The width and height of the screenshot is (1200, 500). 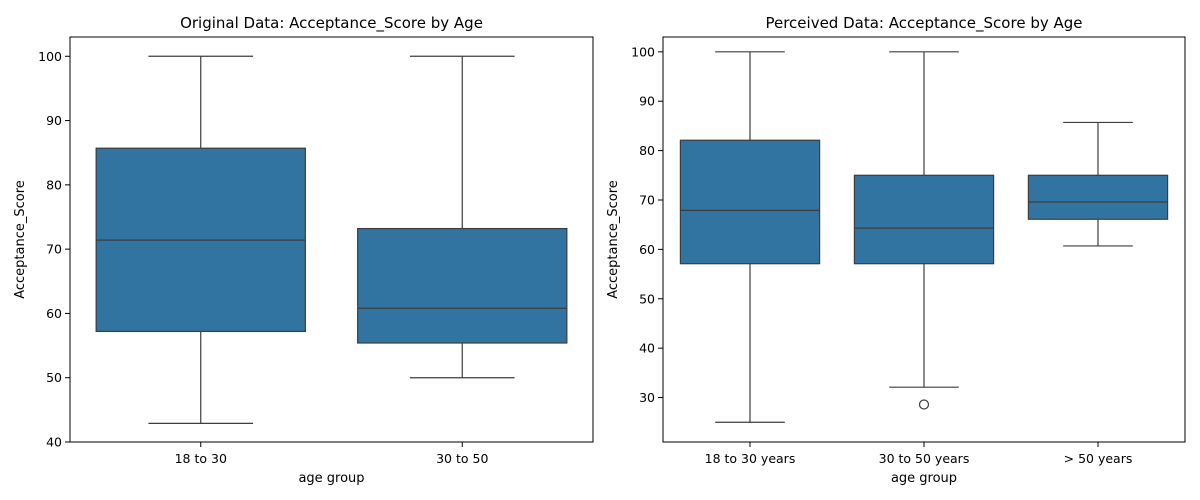 I want to click on y-tick-label: 30, so click(x=647, y=397).